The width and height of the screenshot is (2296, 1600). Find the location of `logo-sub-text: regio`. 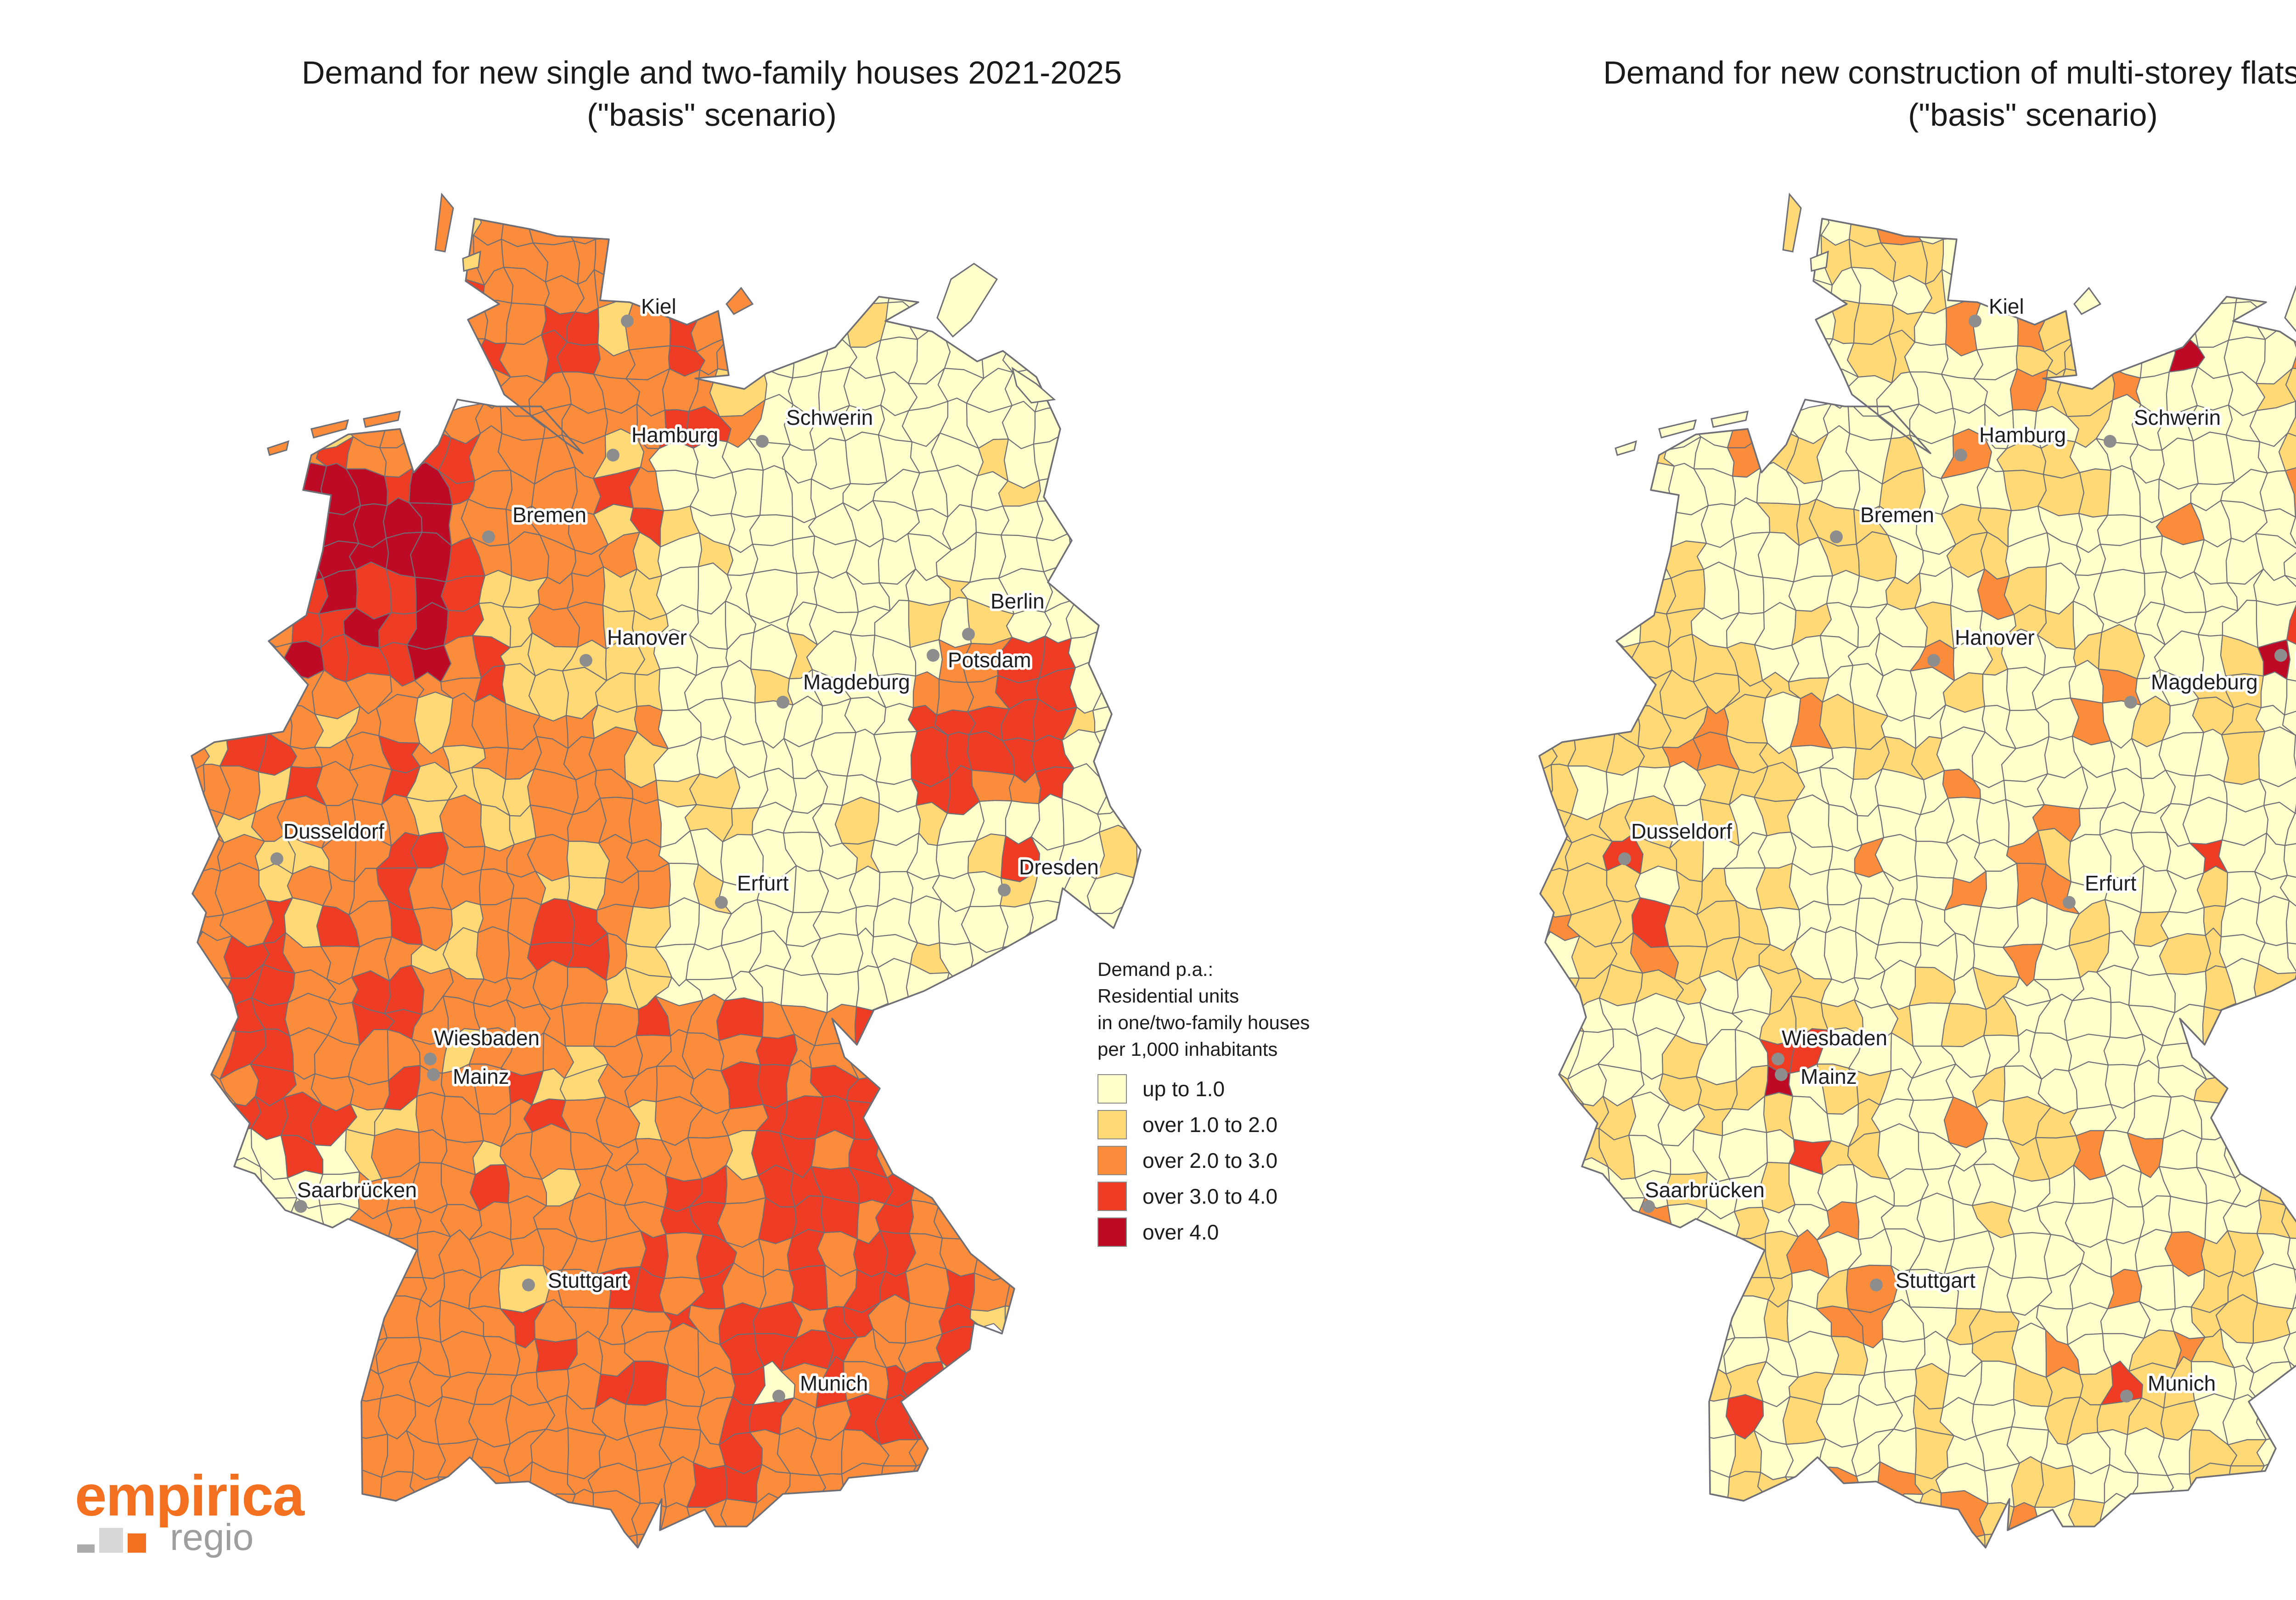

logo-sub-text: regio is located at coordinates (212, 1537).